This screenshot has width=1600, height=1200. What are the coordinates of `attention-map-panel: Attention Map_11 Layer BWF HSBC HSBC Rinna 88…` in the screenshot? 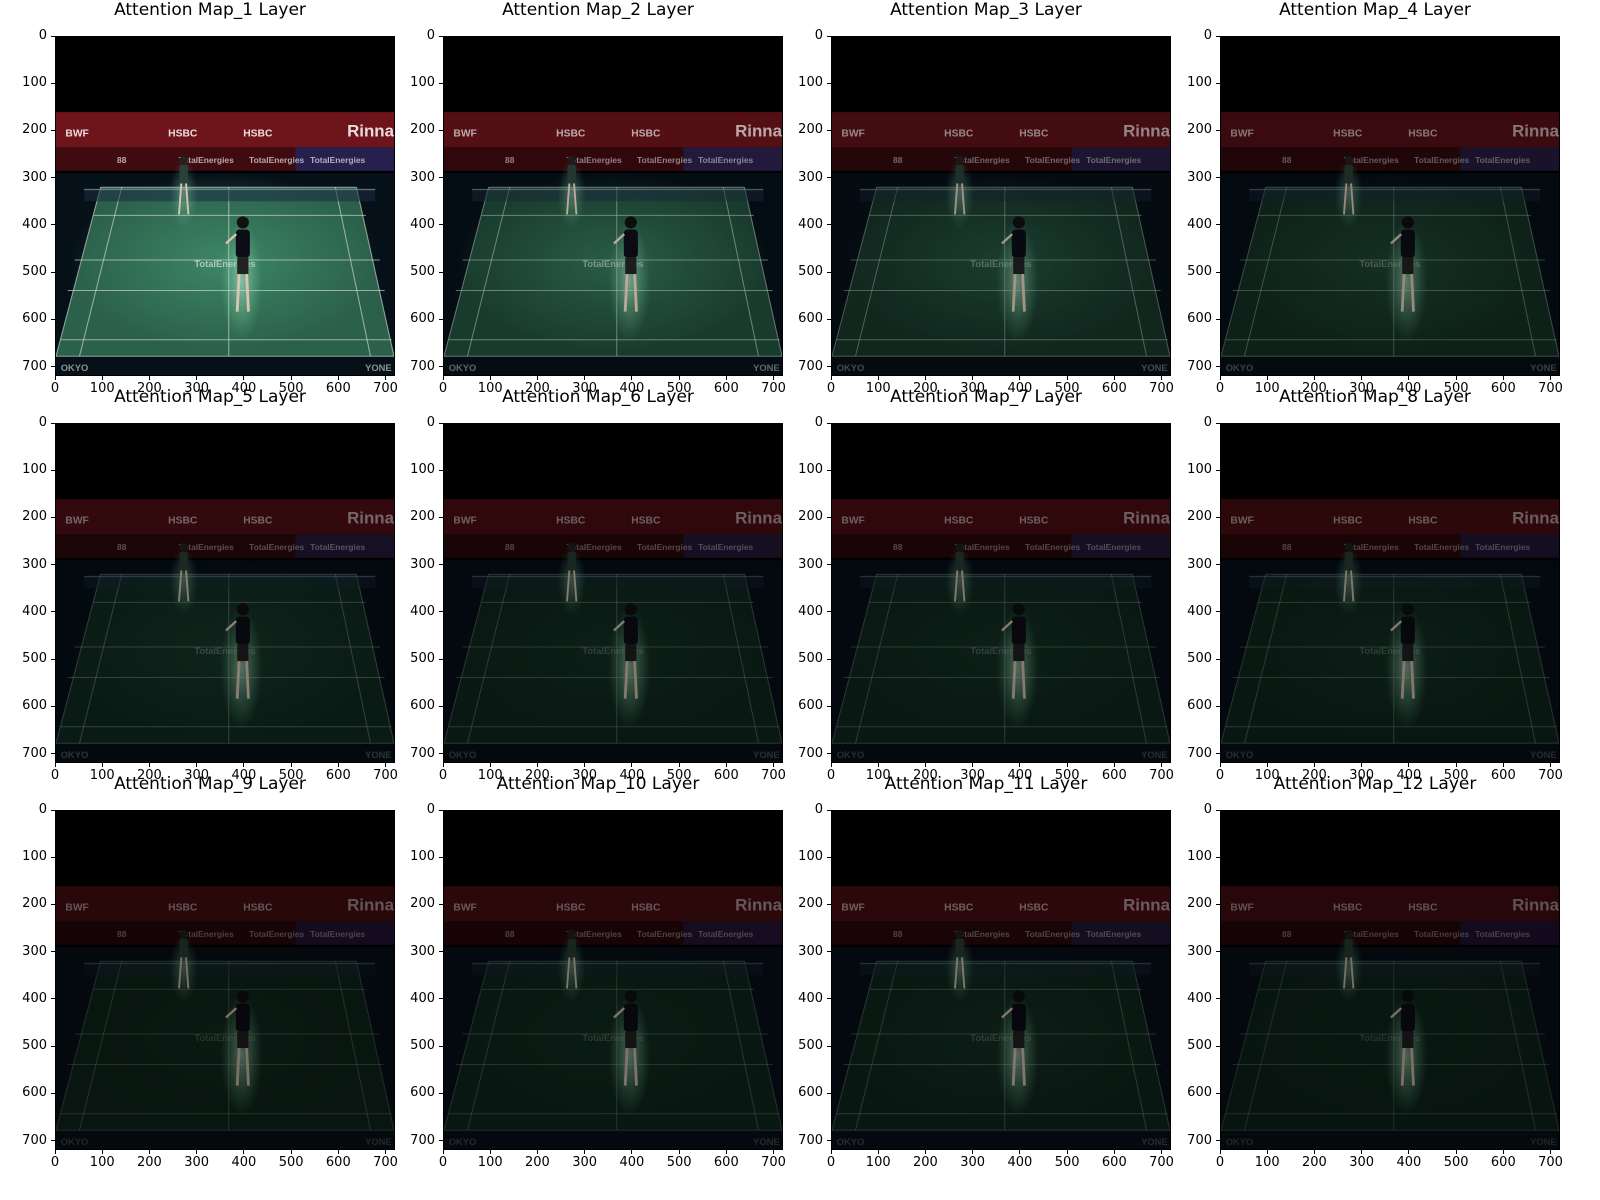 It's located at (975, 972).